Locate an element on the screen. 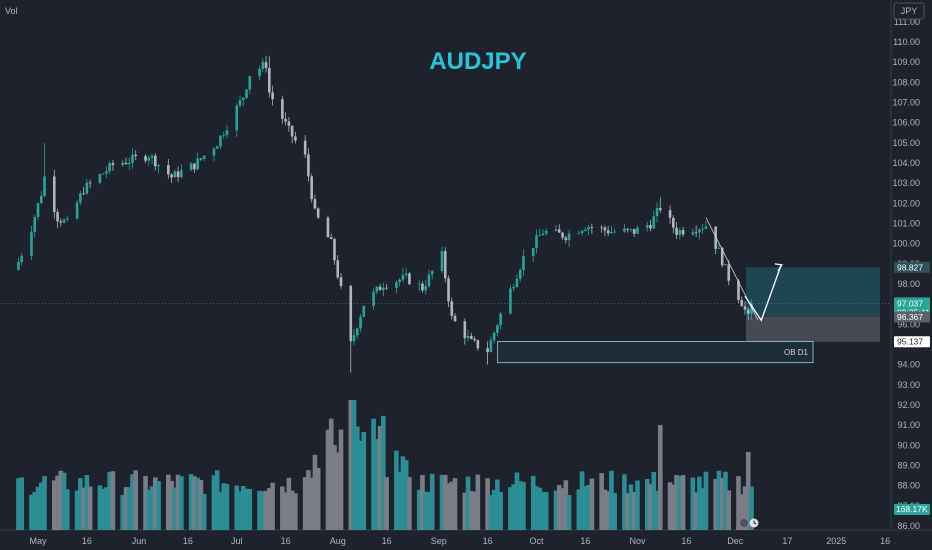 This screenshot has height=550, width=932. ob-d1-zone is located at coordinates (655, 352).